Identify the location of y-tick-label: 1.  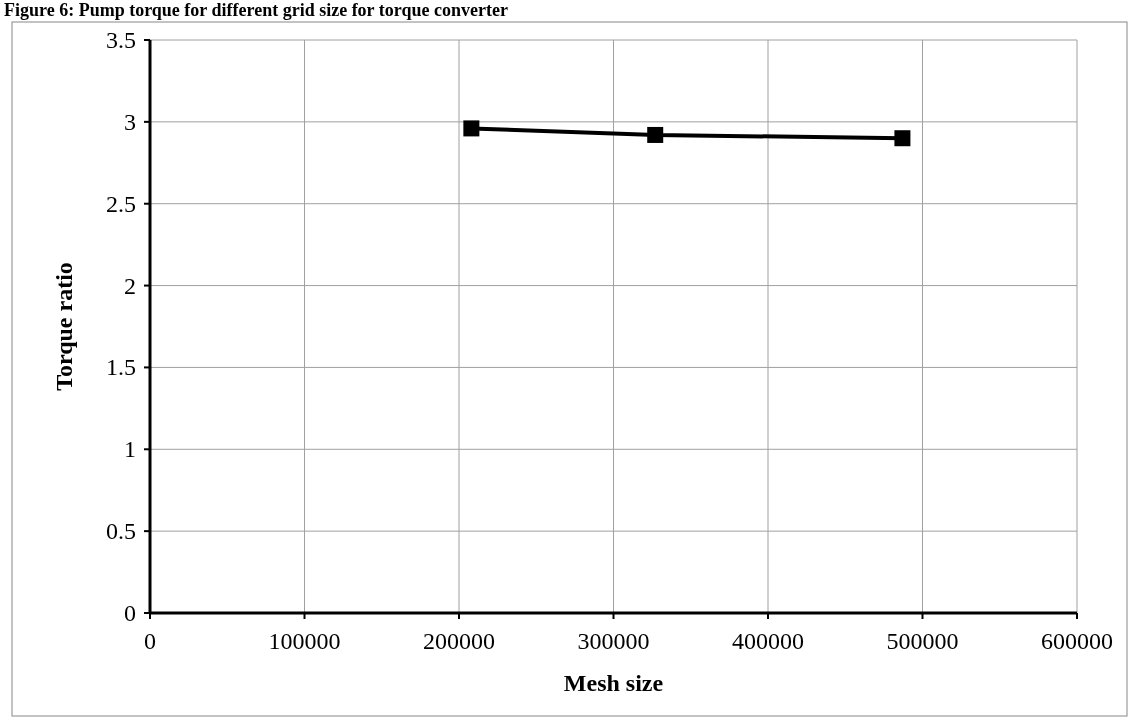
(130, 449).